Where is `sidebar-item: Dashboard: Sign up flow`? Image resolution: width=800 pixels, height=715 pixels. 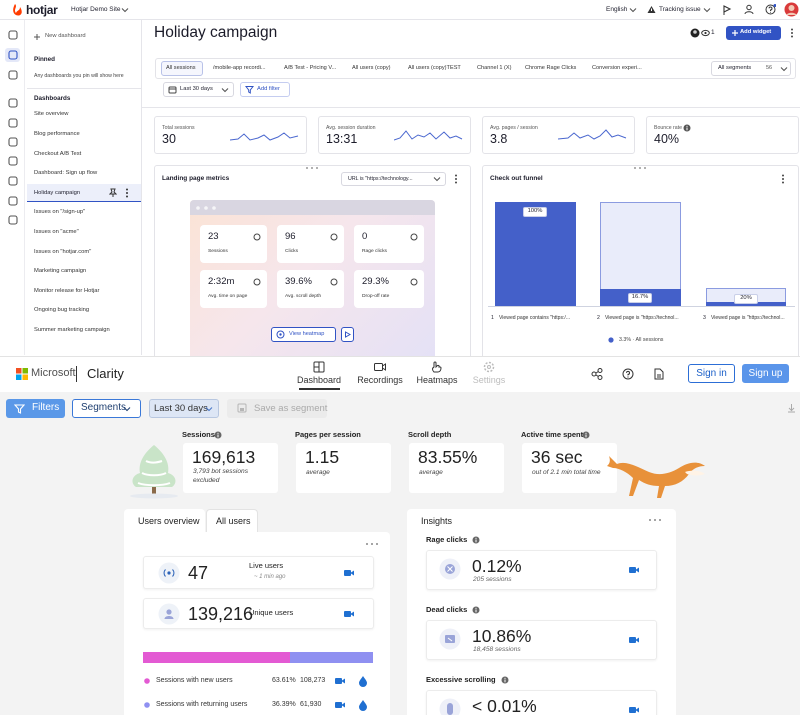
sidebar-item: Dashboard: Sign up flow is located at coordinates (66, 173).